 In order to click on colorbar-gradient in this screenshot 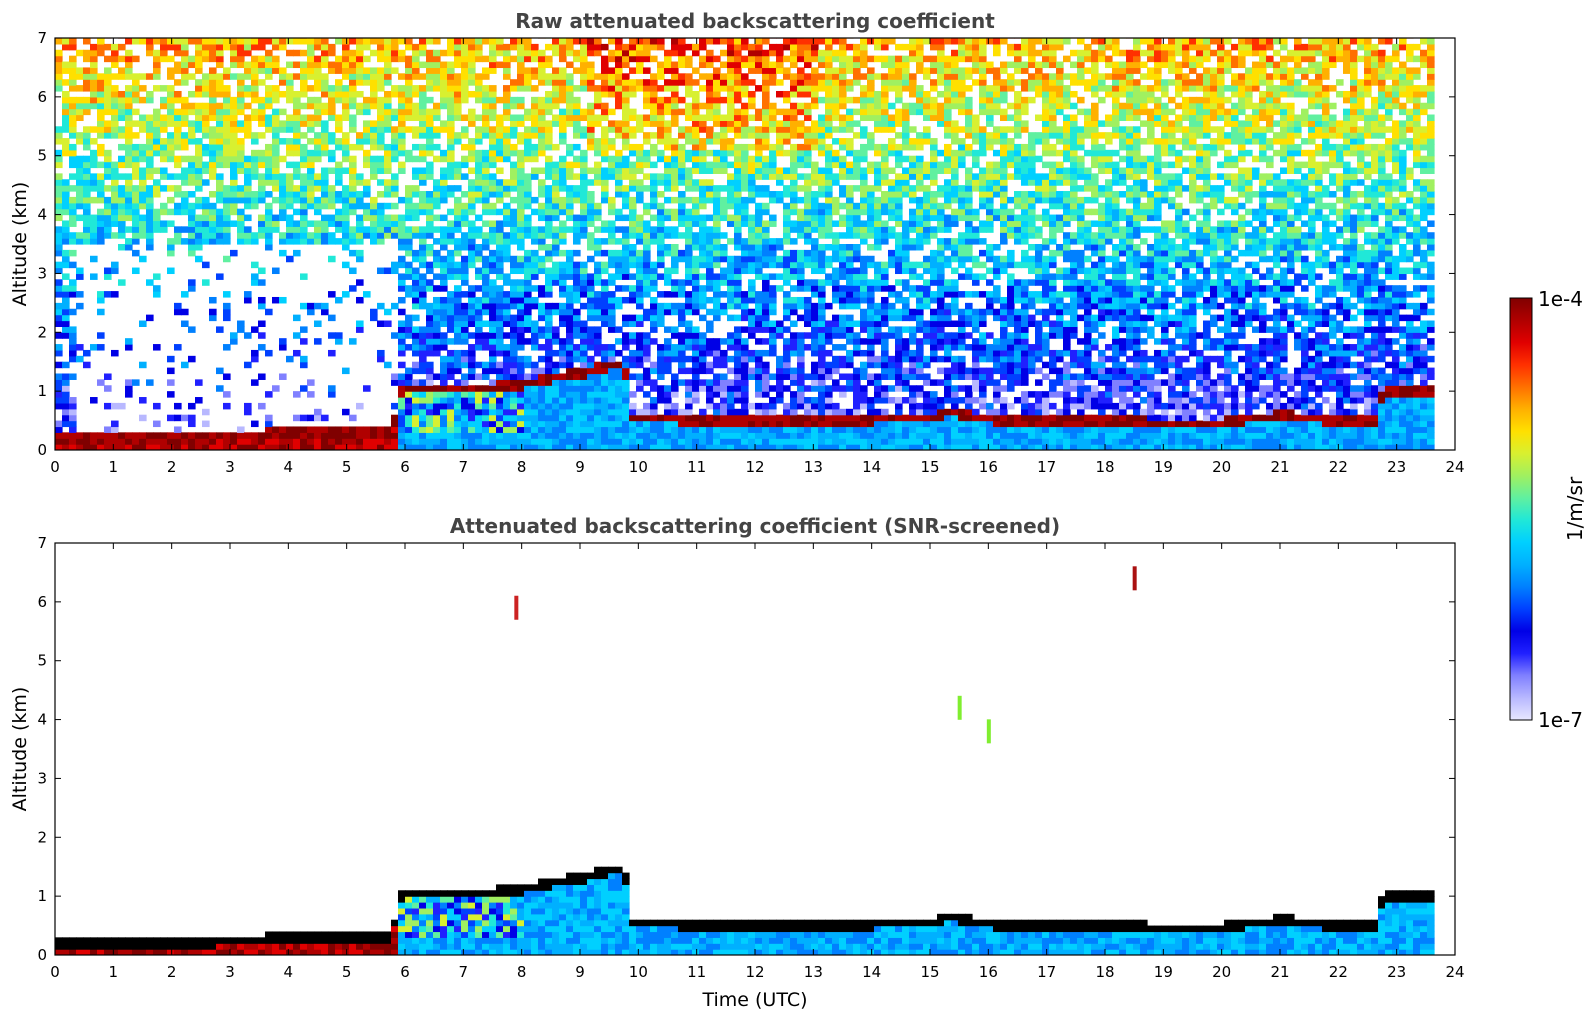, I will do `click(1521, 509)`.